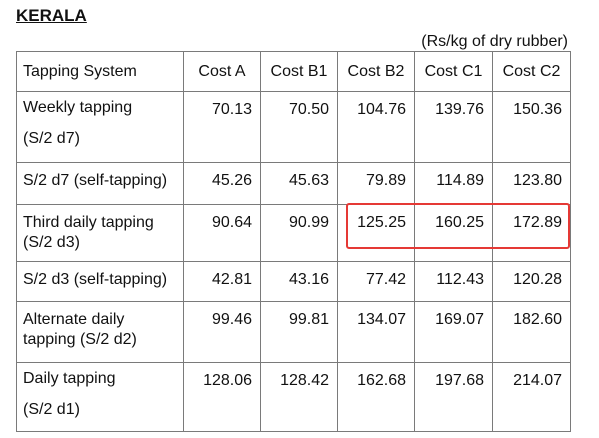  Describe the element at coordinates (376, 332) in the screenshot. I see `cost-b2-cell: 134.07` at that location.